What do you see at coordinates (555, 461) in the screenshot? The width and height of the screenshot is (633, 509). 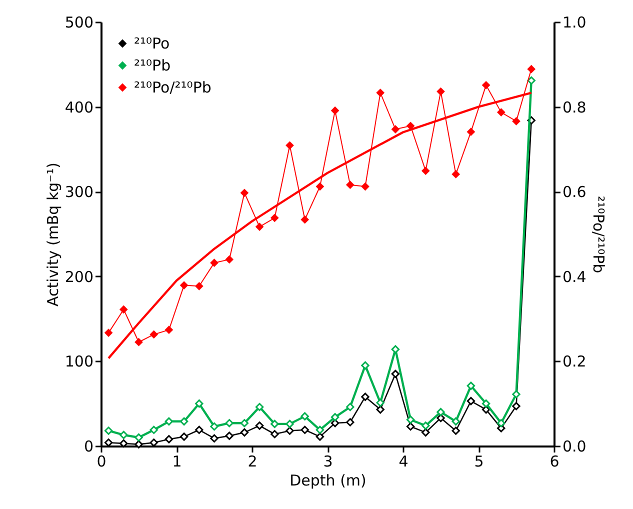 I see `x-tick-label: 6` at bounding box center [555, 461].